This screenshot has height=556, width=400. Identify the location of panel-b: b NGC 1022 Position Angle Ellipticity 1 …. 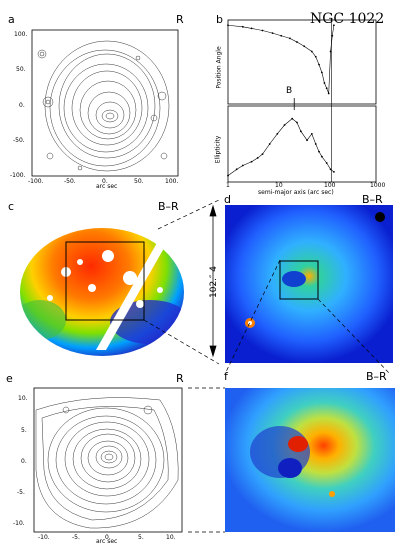
(302, 105).